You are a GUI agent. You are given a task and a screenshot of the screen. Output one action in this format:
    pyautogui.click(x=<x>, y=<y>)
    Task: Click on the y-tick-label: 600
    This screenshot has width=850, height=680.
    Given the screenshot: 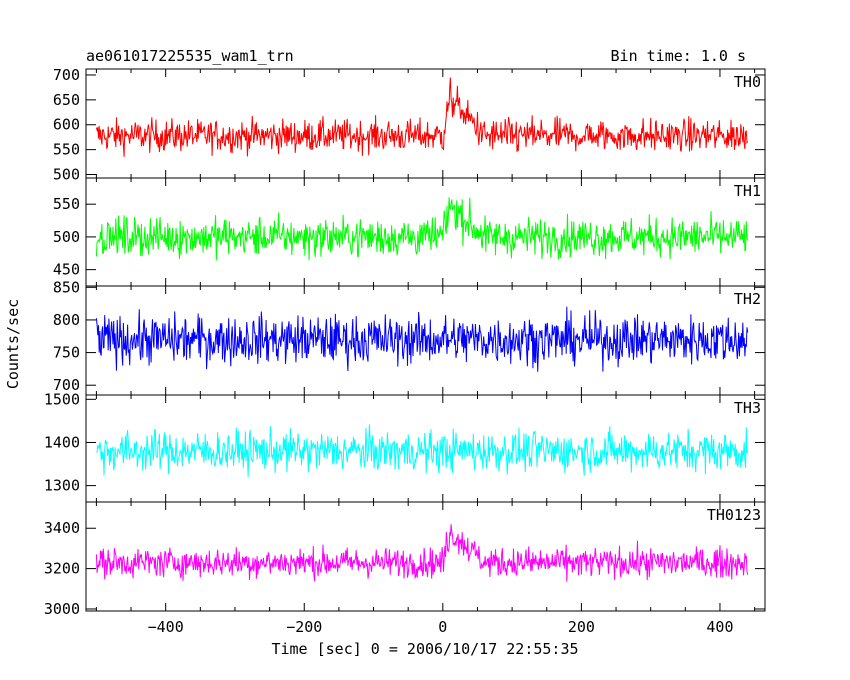 What is the action you would take?
    pyautogui.click(x=66, y=125)
    